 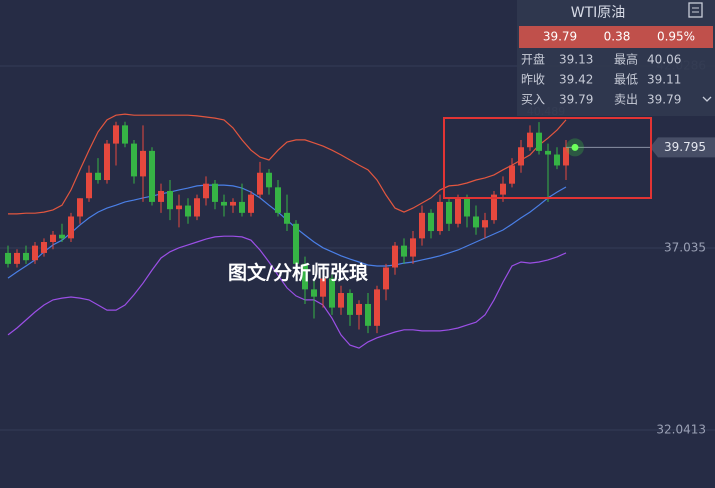 I want to click on panel-cell: 最高, so click(x=626, y=59).